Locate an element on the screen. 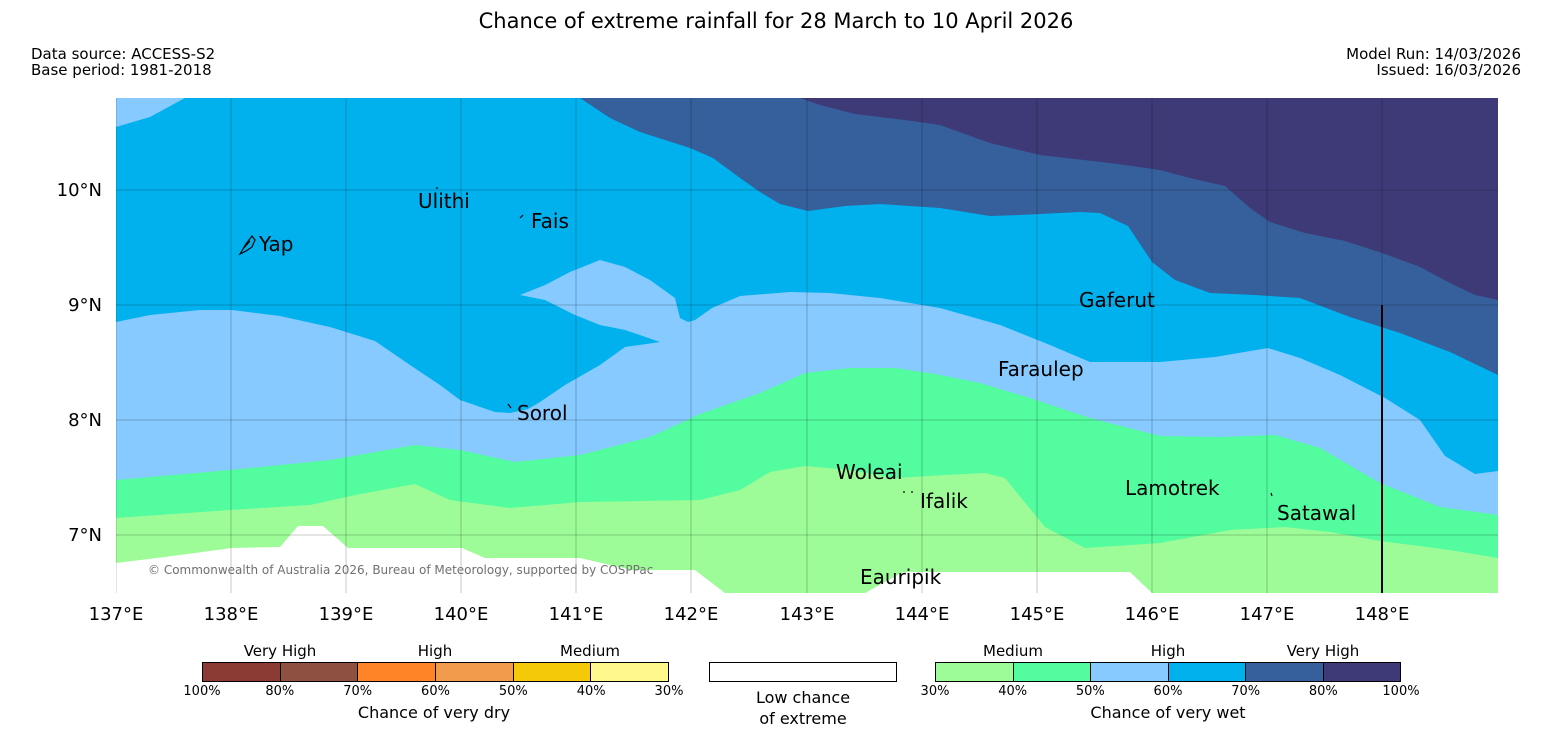  meta-right: Model Run: 14/03/2026 Issued: 16/03/2026 is located at coordinates (1433, 62).